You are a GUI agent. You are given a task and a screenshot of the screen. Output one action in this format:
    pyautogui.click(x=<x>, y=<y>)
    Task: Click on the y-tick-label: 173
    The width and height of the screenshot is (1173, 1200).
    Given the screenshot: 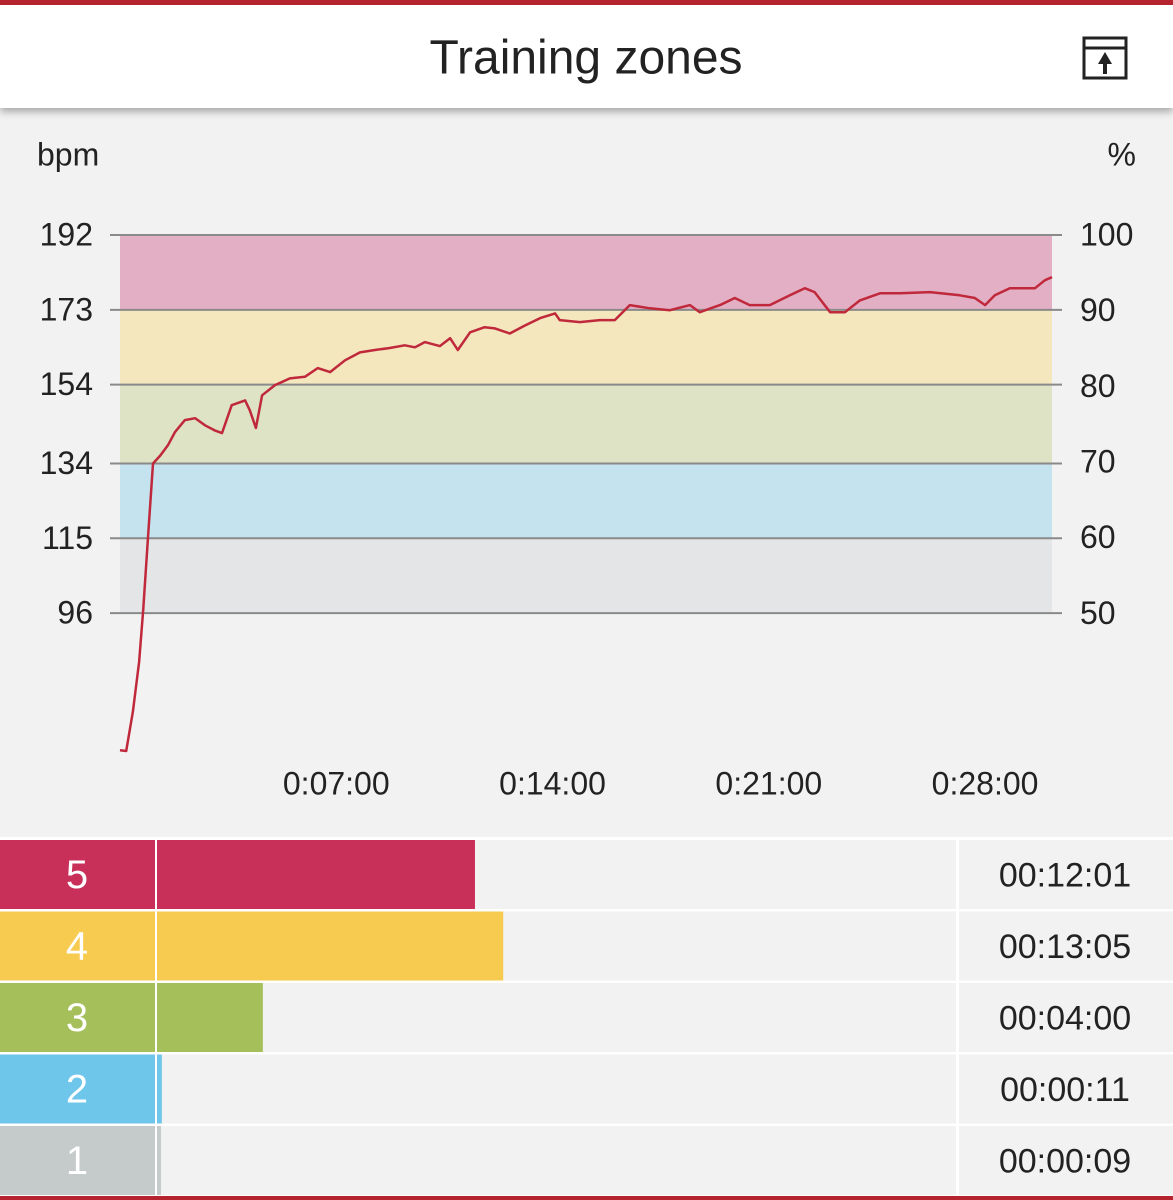 What is the action you would take?
    pyautogui.click(x=66, y=309)
    